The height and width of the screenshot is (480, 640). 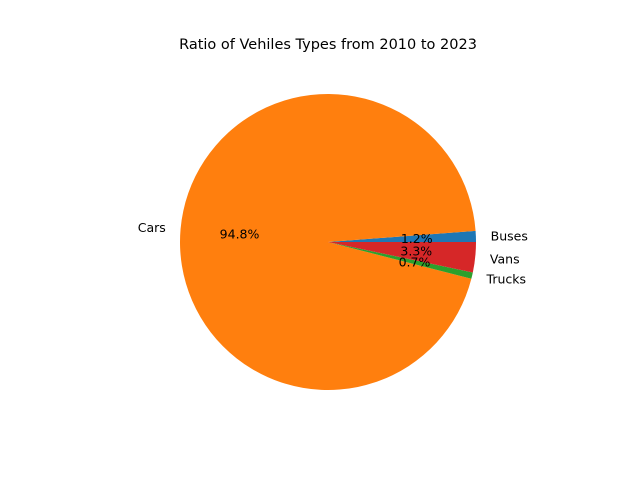 I want to click on slice-label-trucks: Trucks, so click(x=506, y=279).